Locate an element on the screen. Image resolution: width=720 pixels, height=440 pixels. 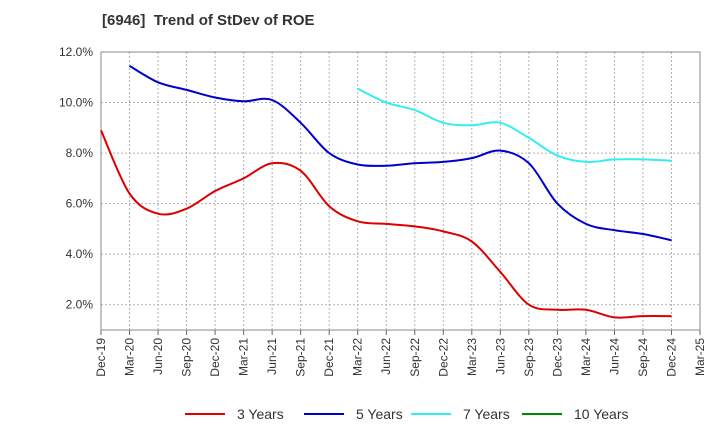
x-tick-label: Mar-21 is located at coordinates (244, 357).